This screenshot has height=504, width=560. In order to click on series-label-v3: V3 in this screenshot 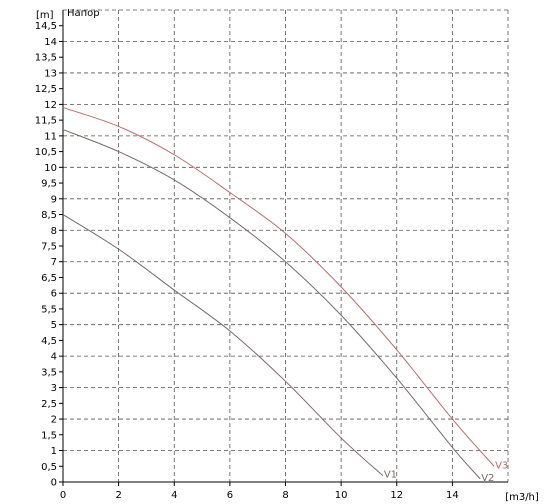, I will do `click(501, 465)`.